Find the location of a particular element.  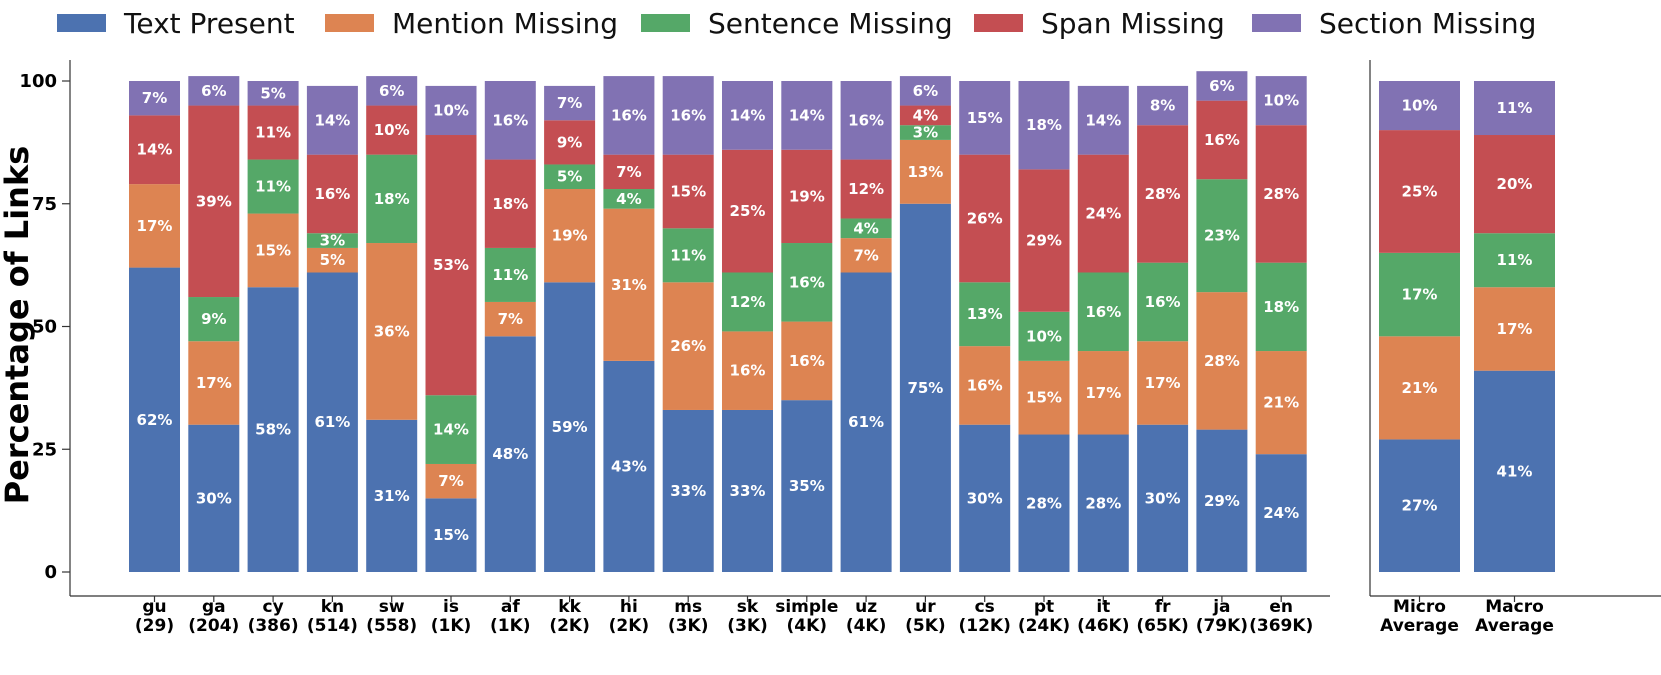

data-label: 30% is located at coordinates (985, 498).